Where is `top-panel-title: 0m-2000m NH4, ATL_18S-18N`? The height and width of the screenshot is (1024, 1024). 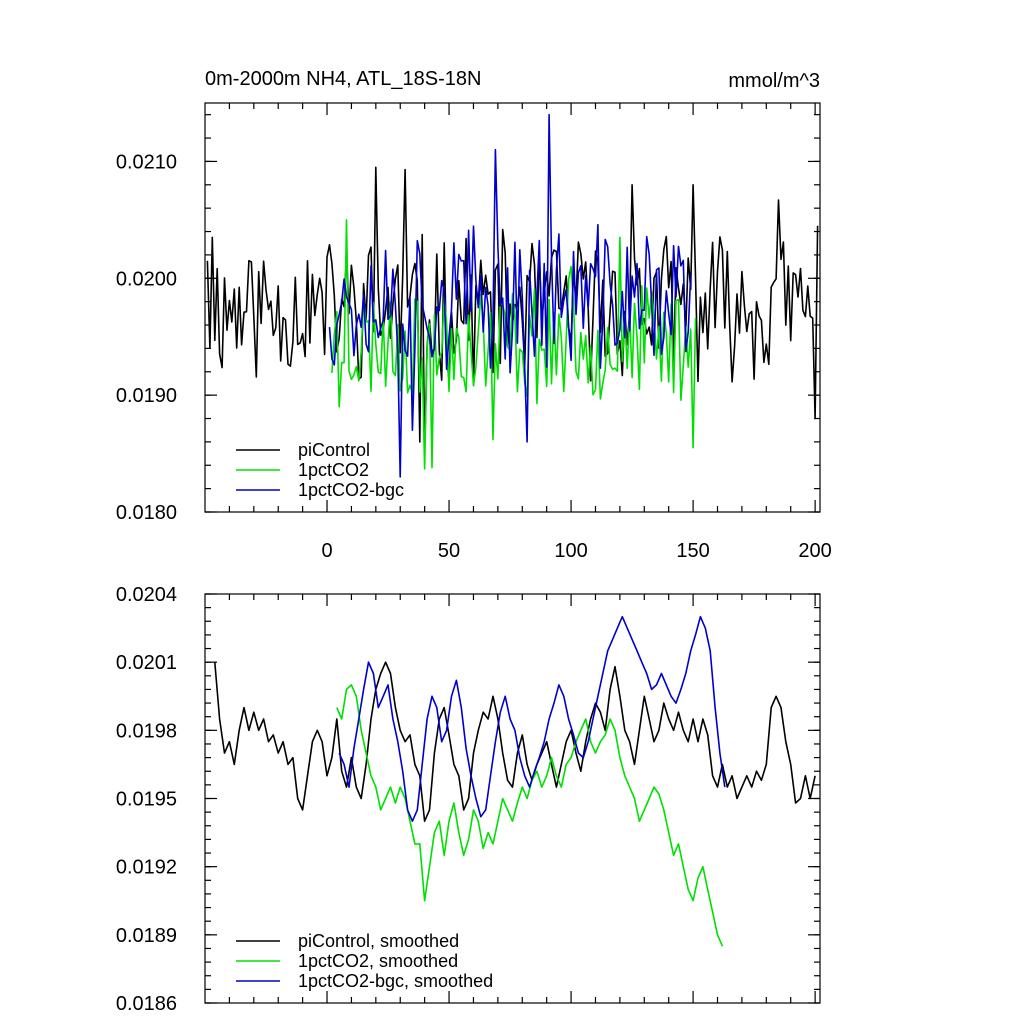 top-panel-title: 0m-2000m NH4, ATL_18S-18N is located at coordinates (343, 79).